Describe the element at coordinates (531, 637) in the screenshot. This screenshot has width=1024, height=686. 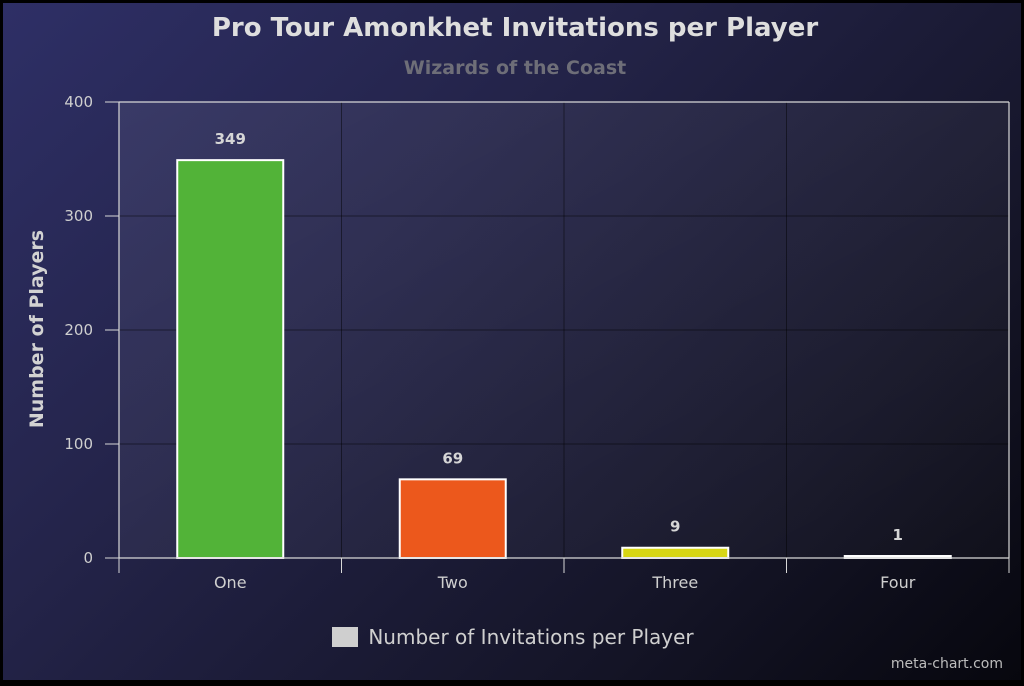
I see `legend-label: Number of Invitations per Player` at that location.